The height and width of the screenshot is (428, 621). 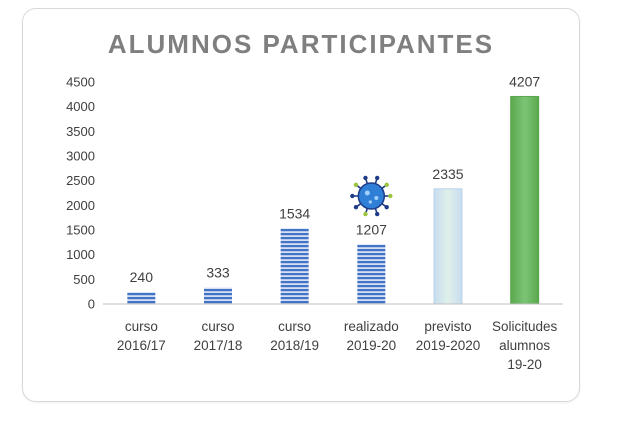 I want to click on data-label: 1534, so click(x=294, y=213).